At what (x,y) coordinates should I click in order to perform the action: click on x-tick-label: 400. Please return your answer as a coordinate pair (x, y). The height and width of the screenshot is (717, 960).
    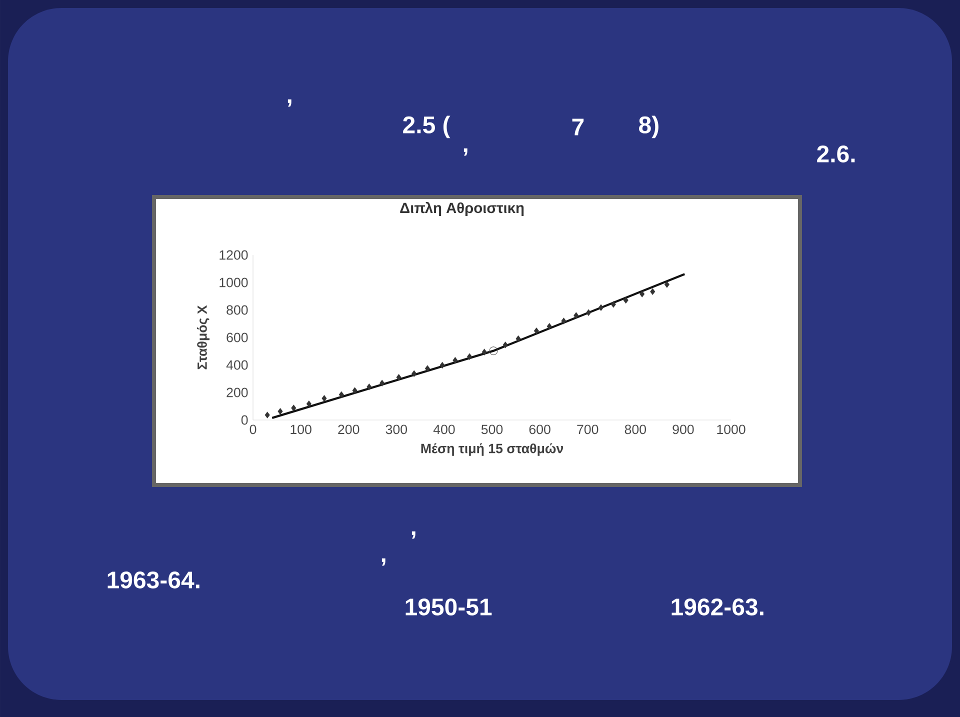
    Looking at the image, I should click on (444, 429).